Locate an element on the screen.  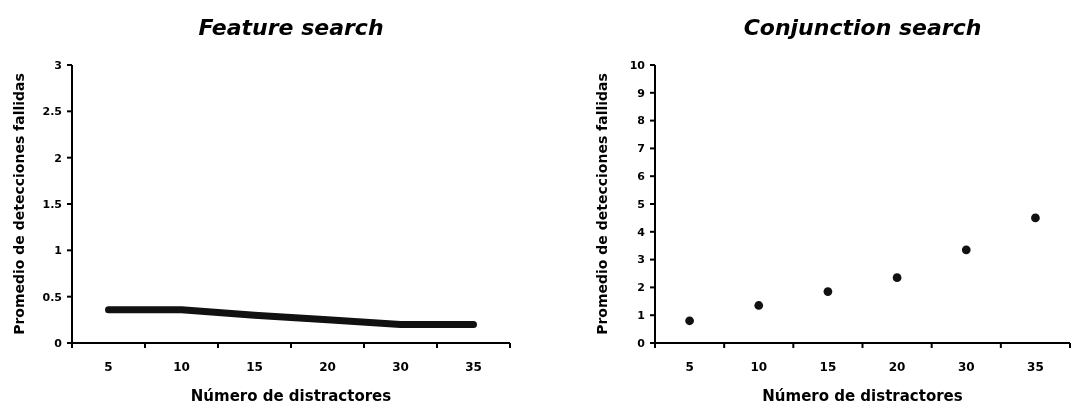
y-tick-label: 4 is located at coordinates (641, 232).